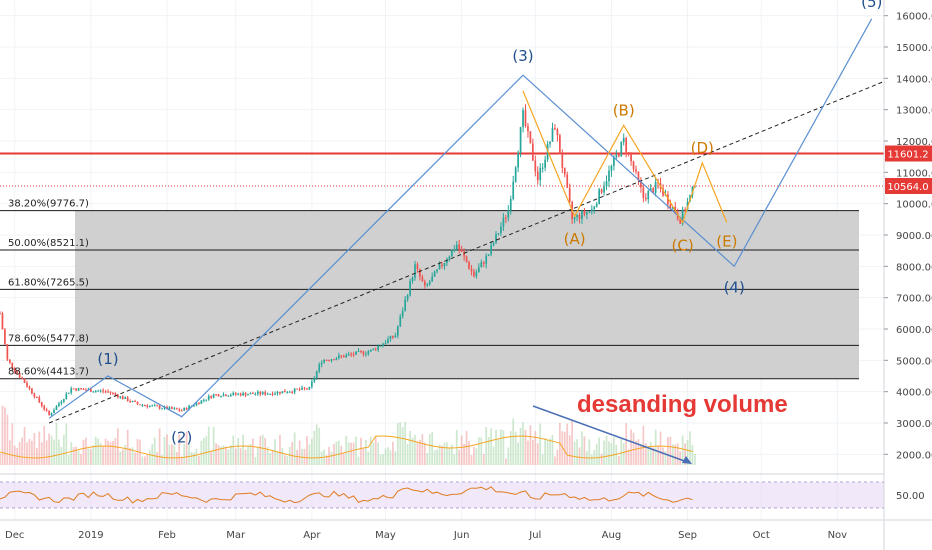 The image size is (932, 550). Describe the element at coordinates (107, 359) in the screenshot. I see `wave-label-main-1: (1)` at that location.